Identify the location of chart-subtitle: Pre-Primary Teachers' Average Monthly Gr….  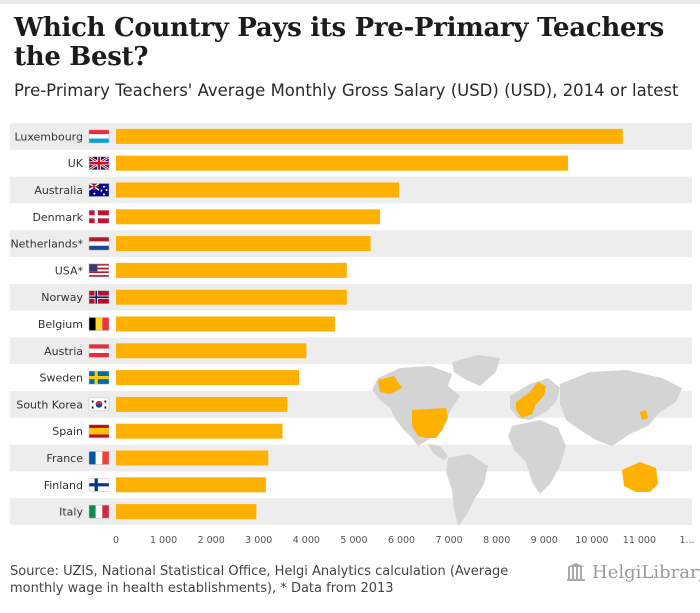
(346, 90).